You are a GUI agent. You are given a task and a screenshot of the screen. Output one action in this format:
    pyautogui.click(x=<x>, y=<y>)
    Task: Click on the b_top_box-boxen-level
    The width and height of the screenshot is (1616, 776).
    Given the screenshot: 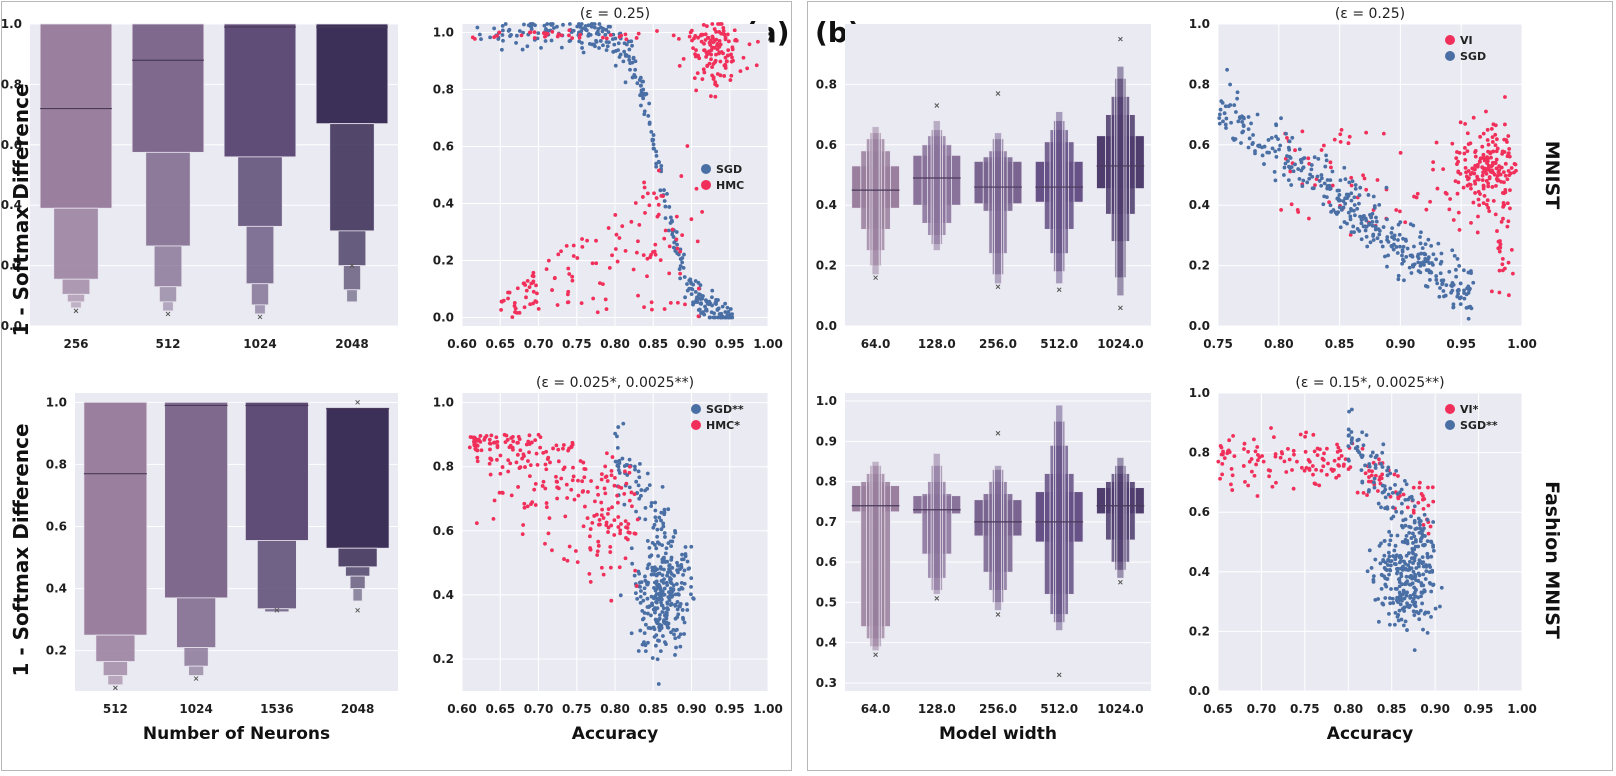 What is the action you would take?
    pyautogui.click(x=1120, y=181)
    